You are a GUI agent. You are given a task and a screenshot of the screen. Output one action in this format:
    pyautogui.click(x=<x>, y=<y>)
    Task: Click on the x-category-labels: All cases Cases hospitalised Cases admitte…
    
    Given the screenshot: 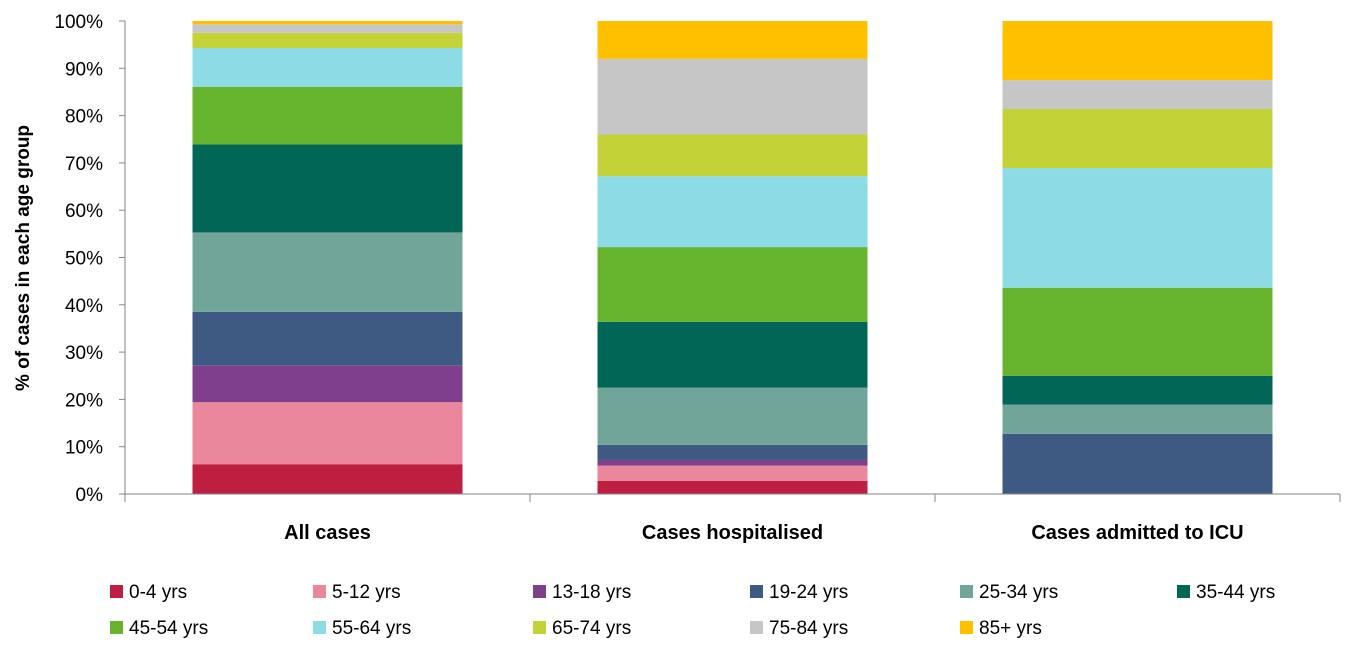 What is the action you would take?
    pyautogui.click(x=764, y=533)
    